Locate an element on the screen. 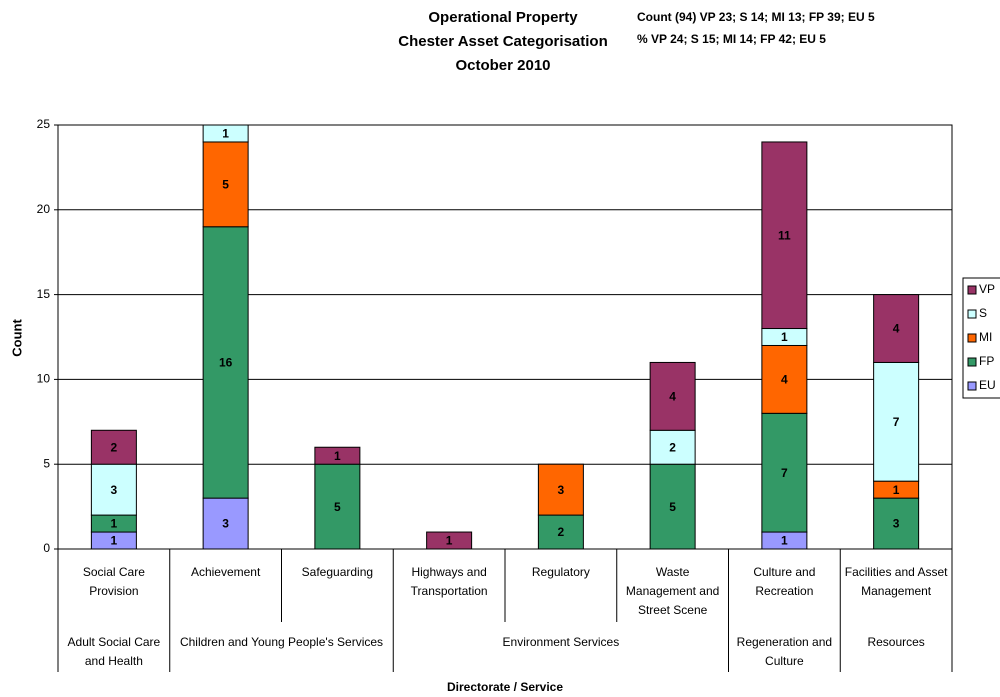 The image size is (1000, 697). x-tick-label: Social Care Provision is located at coordinates (113, 581).